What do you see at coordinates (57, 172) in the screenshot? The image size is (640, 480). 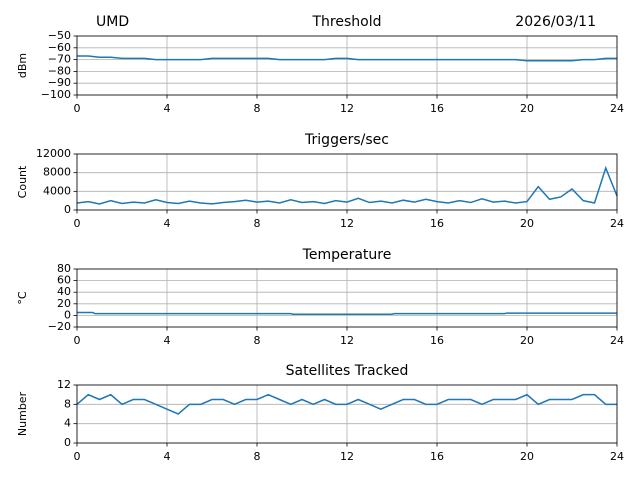 I see `y-tick-label: 8000` at bounding box center [57, 172].